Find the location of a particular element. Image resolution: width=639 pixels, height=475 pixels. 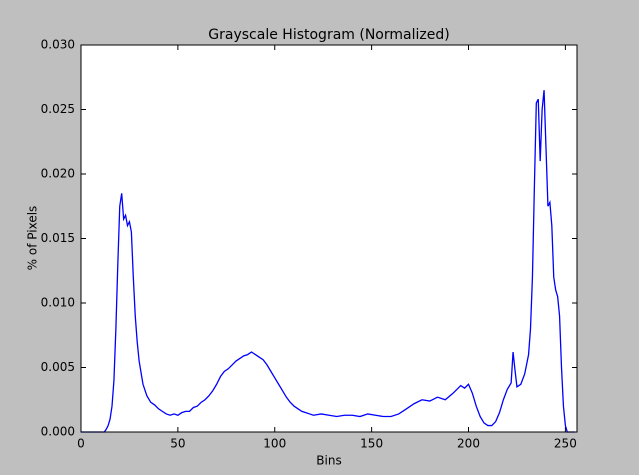

y-tick-label: 0.025 is located at coordinates (58, 109).